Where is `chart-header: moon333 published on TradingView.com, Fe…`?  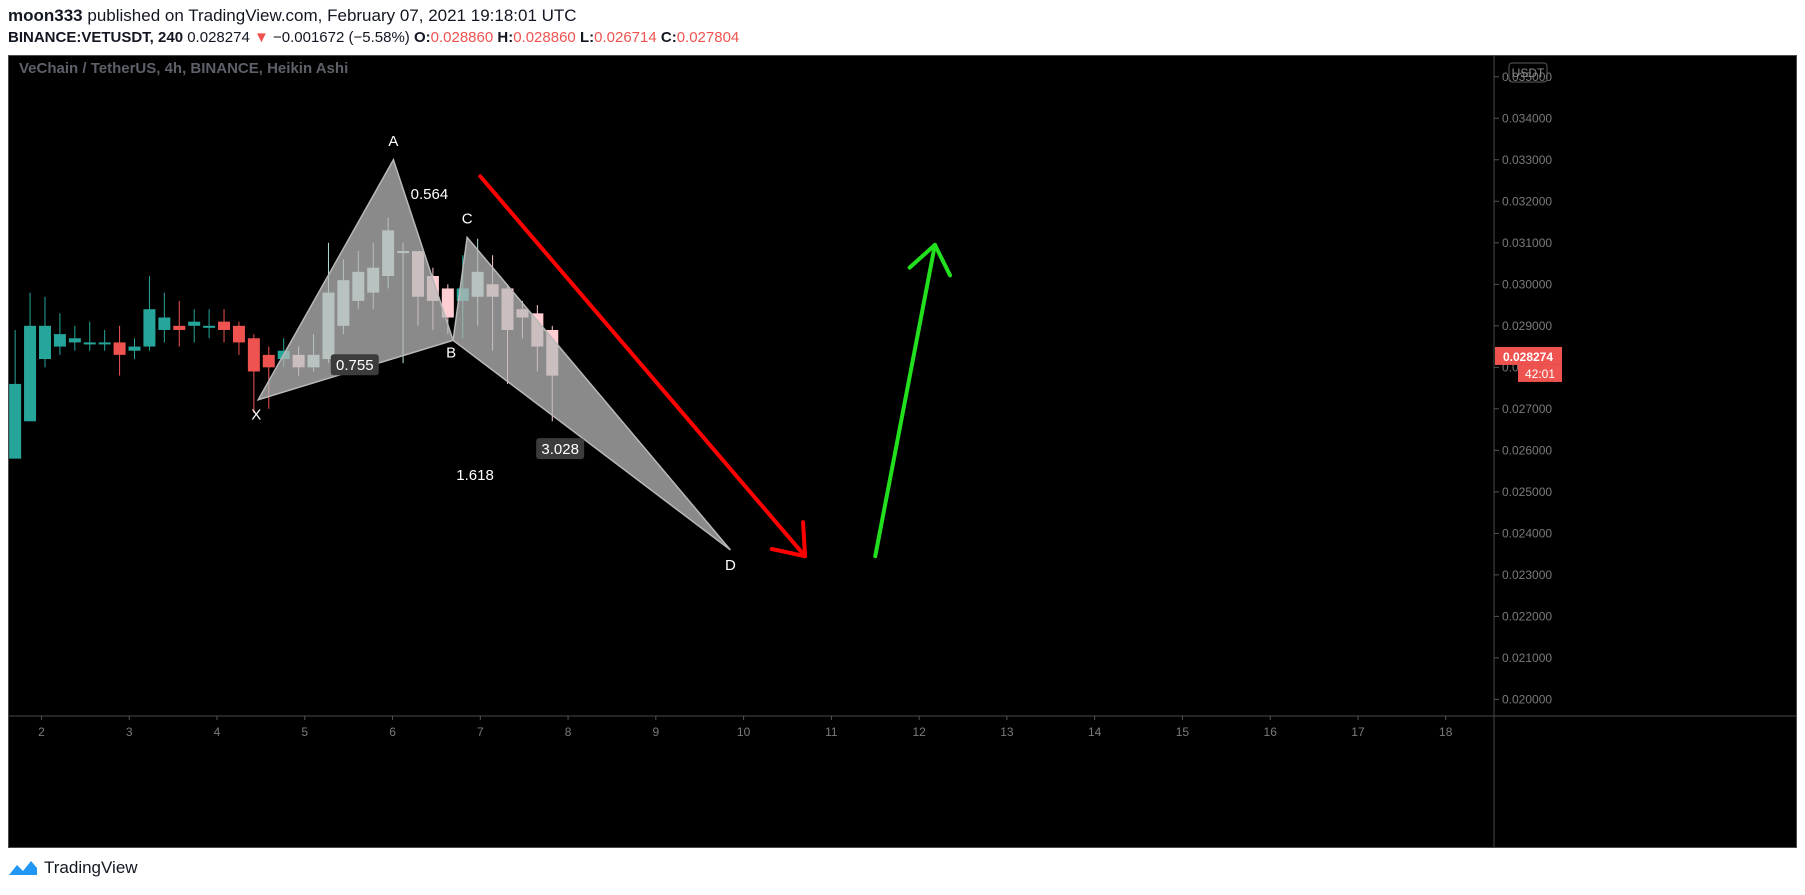 chart-header: moon333 published on TradingView.com, Fe… is located at coordinates (373, 26).